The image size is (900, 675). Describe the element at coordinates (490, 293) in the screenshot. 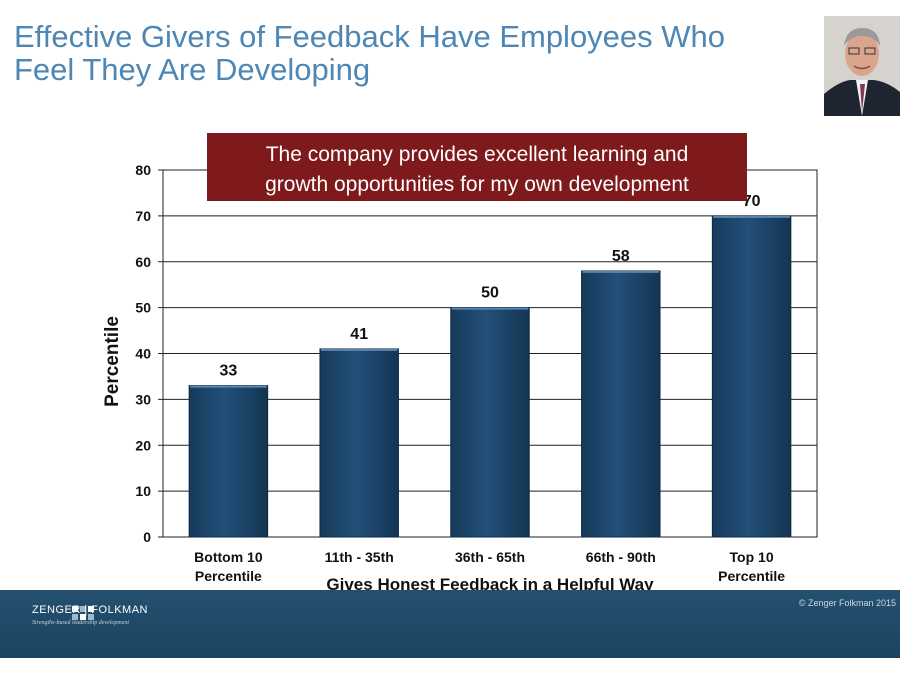

I see `data-label: 50` at that location.